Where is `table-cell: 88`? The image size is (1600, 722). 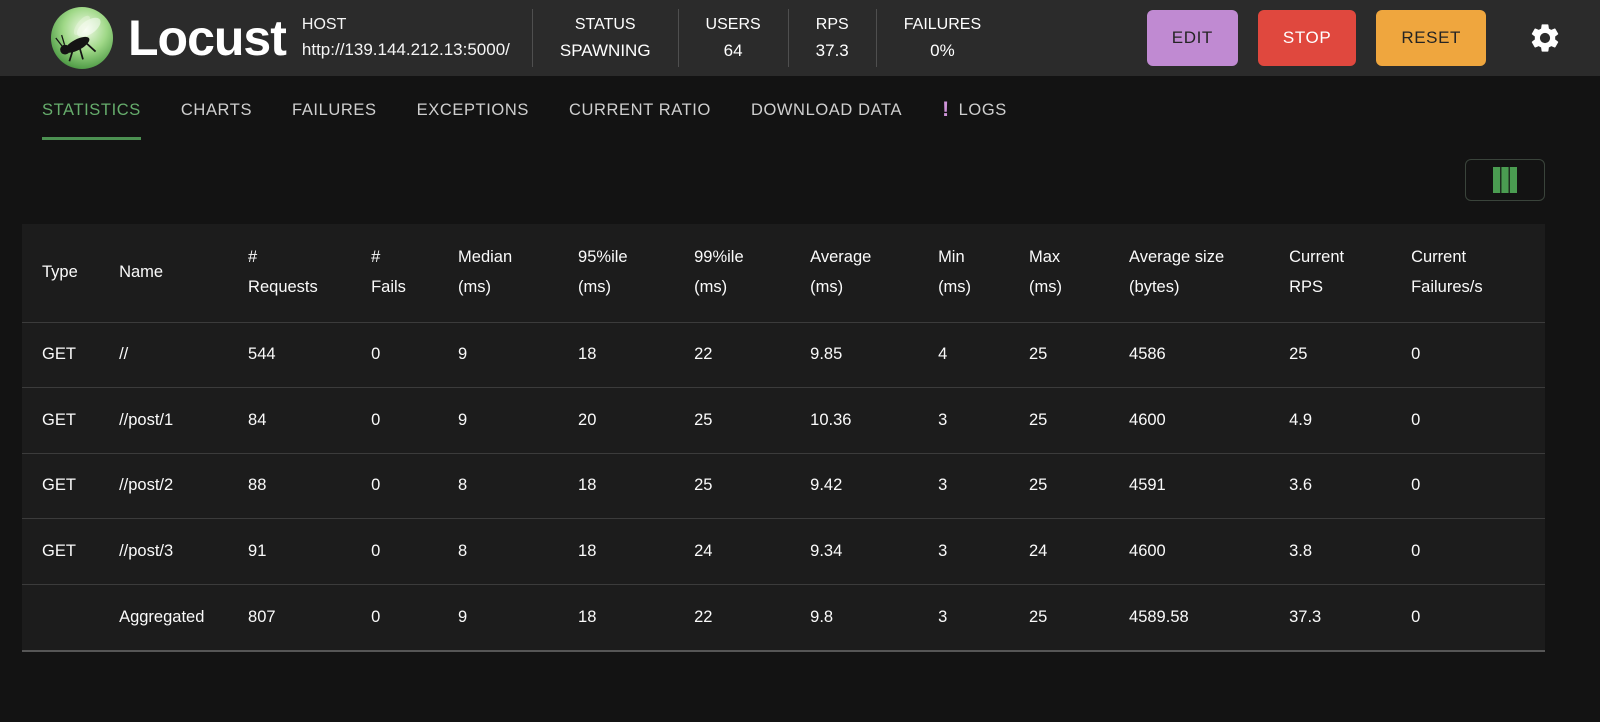 table-cell: 88 is located at coordinates (257, 485).